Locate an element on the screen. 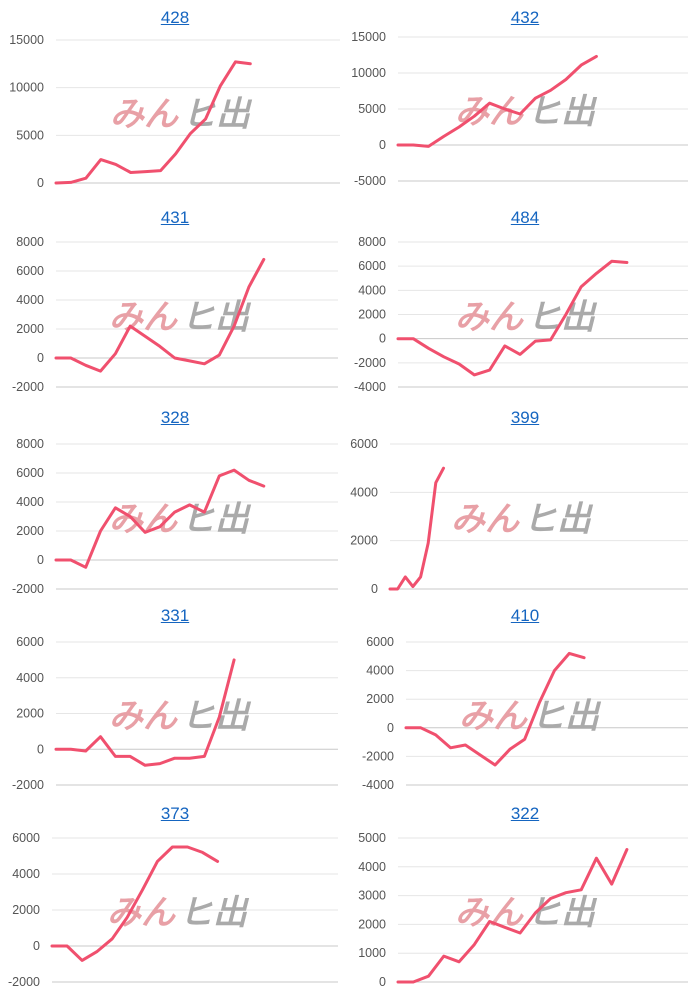 This screenshot has height=998, width=700. chart-panel-399: 399 0 2000 4000 6000 みん ヒ出 is located at coordinates (525, 500).